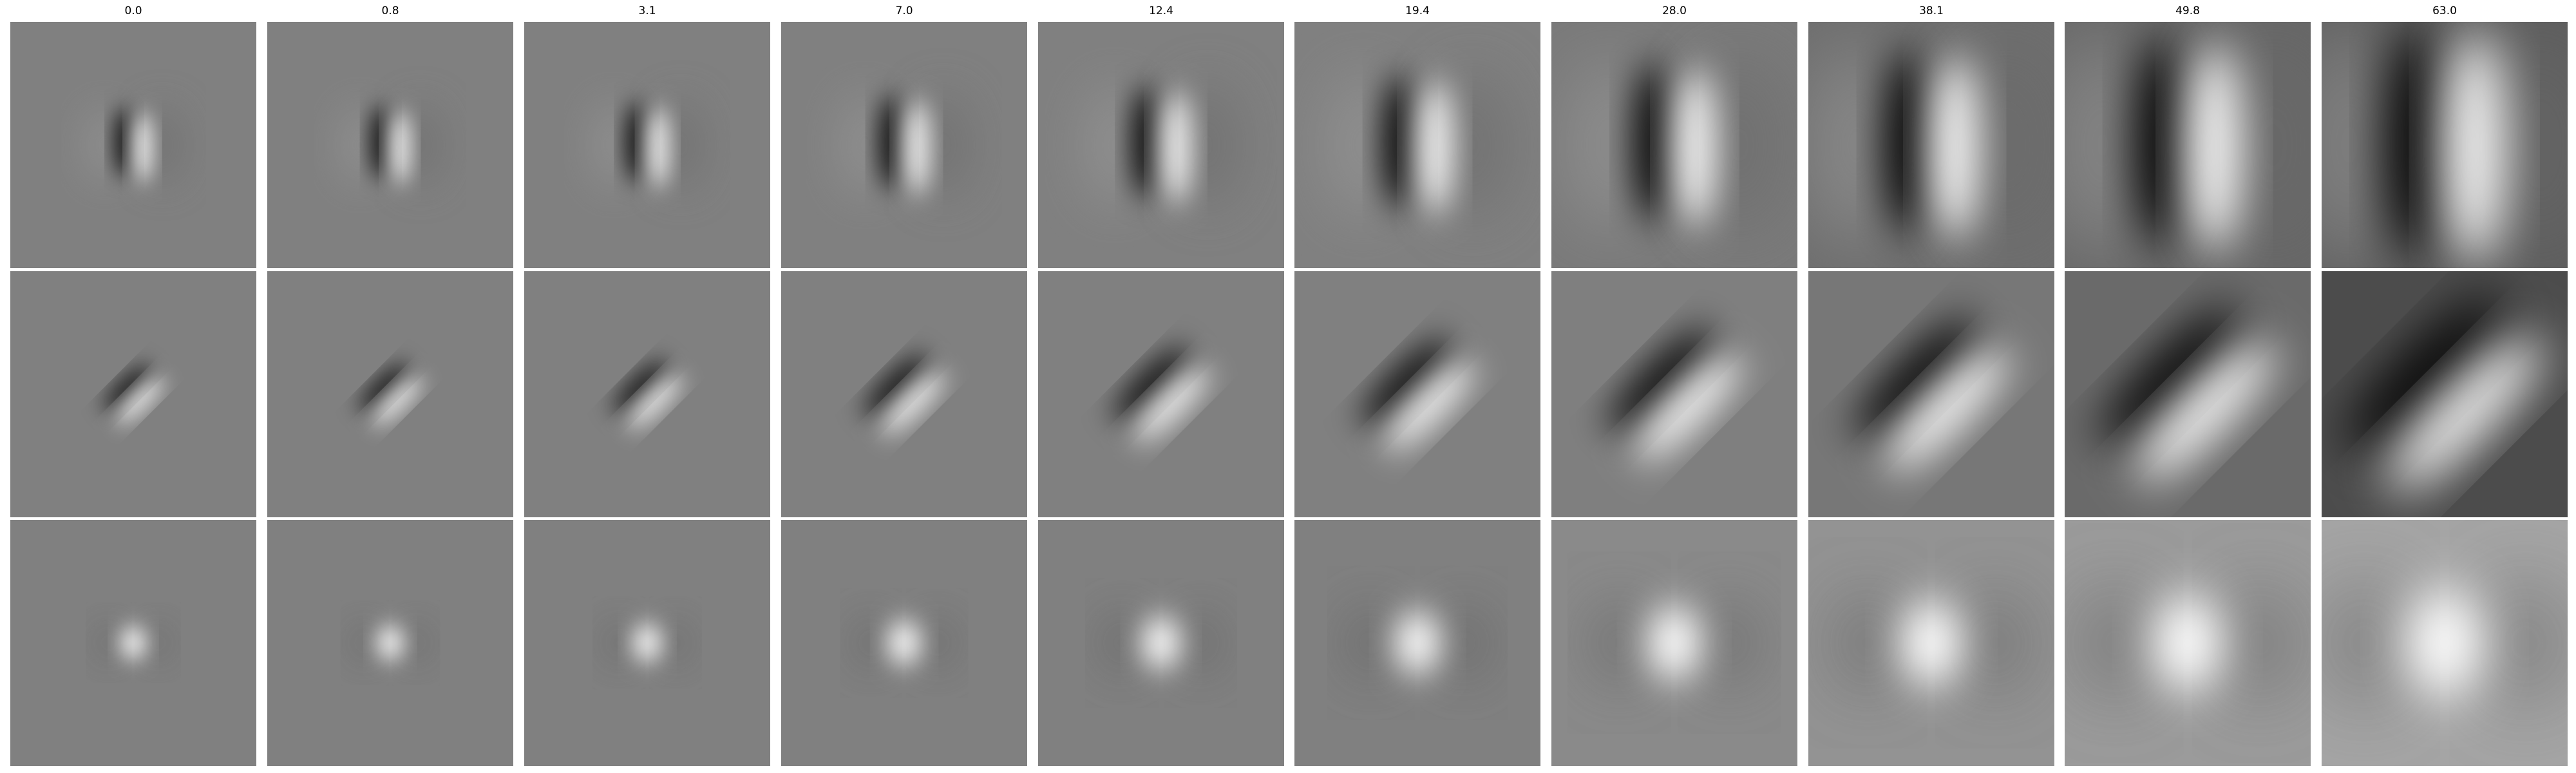 The width and height of the screenshot is (2576, 773). What do you see at coordinates (647, 11) in the screenshot?
I see `column-title: 3.1` at bounding box center [647, 11].